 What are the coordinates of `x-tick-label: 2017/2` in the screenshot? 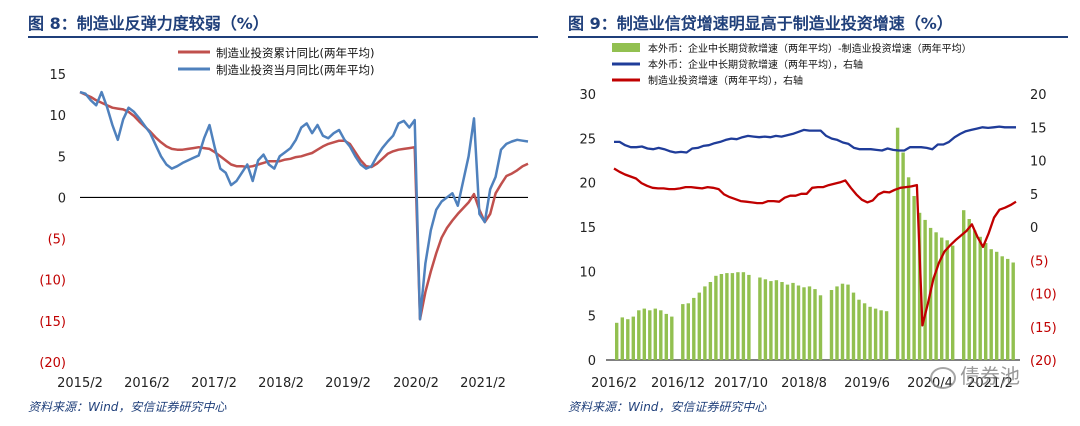 It's located at (214, 383).